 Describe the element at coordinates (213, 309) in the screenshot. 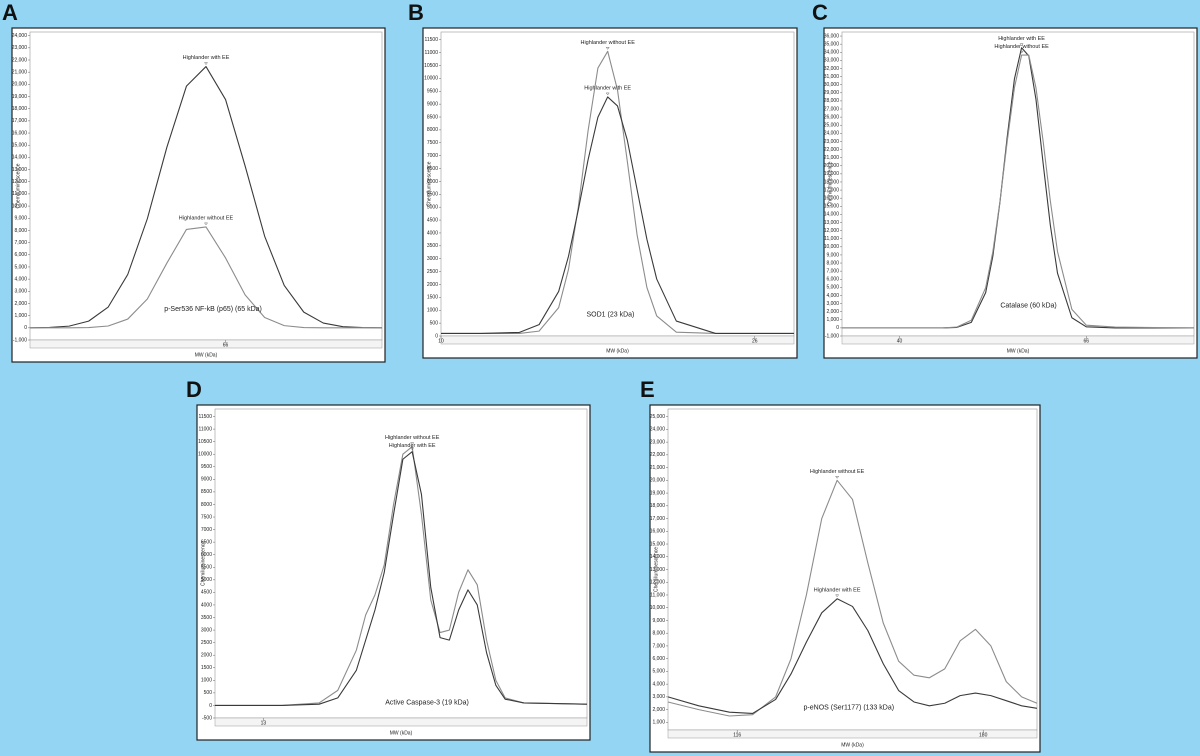

I see `annotation: p-Ser536 NF-kB (p65) (65 kDa)` at that location.